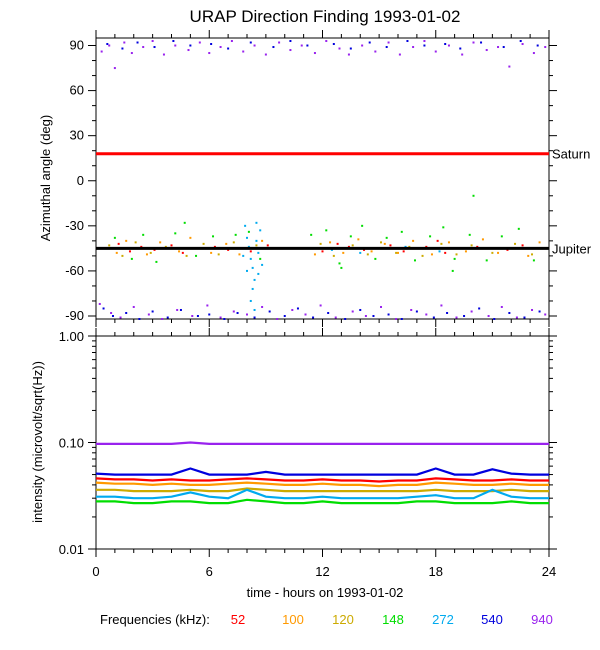 The width and height of the screenshot is (600, 650). What do you see at coordinates (542, 619) in the screenshot?
I see `legend-entry-940: 940` at bounding box center [542, 619].